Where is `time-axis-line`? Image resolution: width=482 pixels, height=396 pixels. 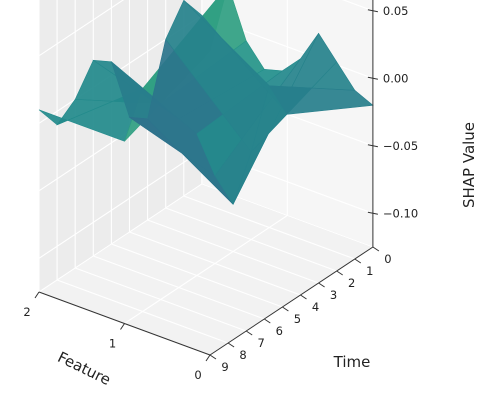
time-axis-line is located at coordinates (291, 301).